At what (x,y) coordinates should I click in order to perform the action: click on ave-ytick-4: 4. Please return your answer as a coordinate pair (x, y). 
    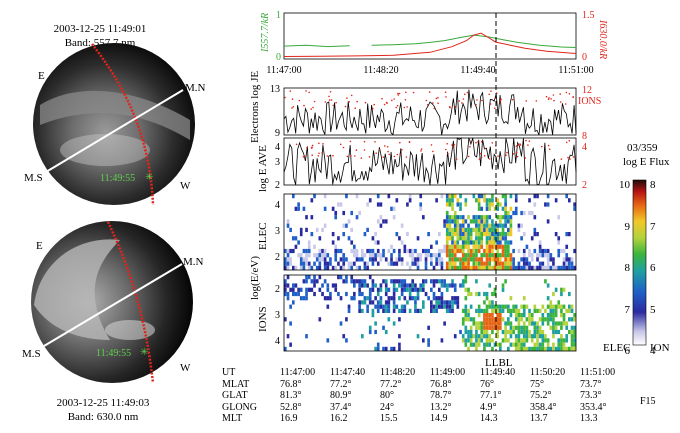
    Looking at the image, I should click on (277, 147).